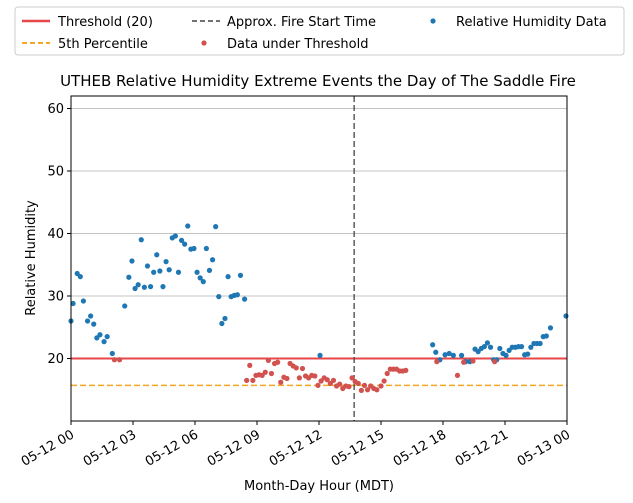 The width and height of the screenshot is (633, 503). Describe the element at coordinates (55, 109) in the screenshot. I see `y-tick-label: 60` at that location.